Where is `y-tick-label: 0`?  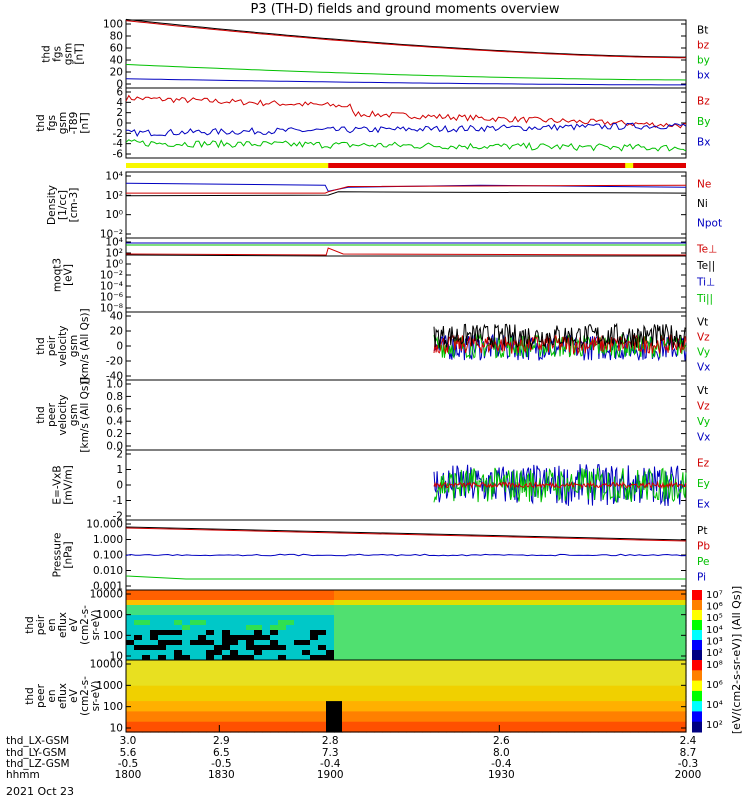
y-tick-label: 0 is located at coordinates (119, 85).